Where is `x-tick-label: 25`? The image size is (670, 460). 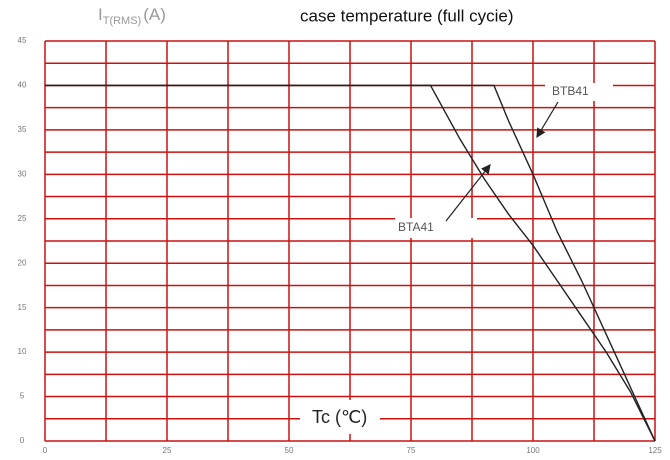
x-tick-label: 25 is located at coordinates (167, 450).